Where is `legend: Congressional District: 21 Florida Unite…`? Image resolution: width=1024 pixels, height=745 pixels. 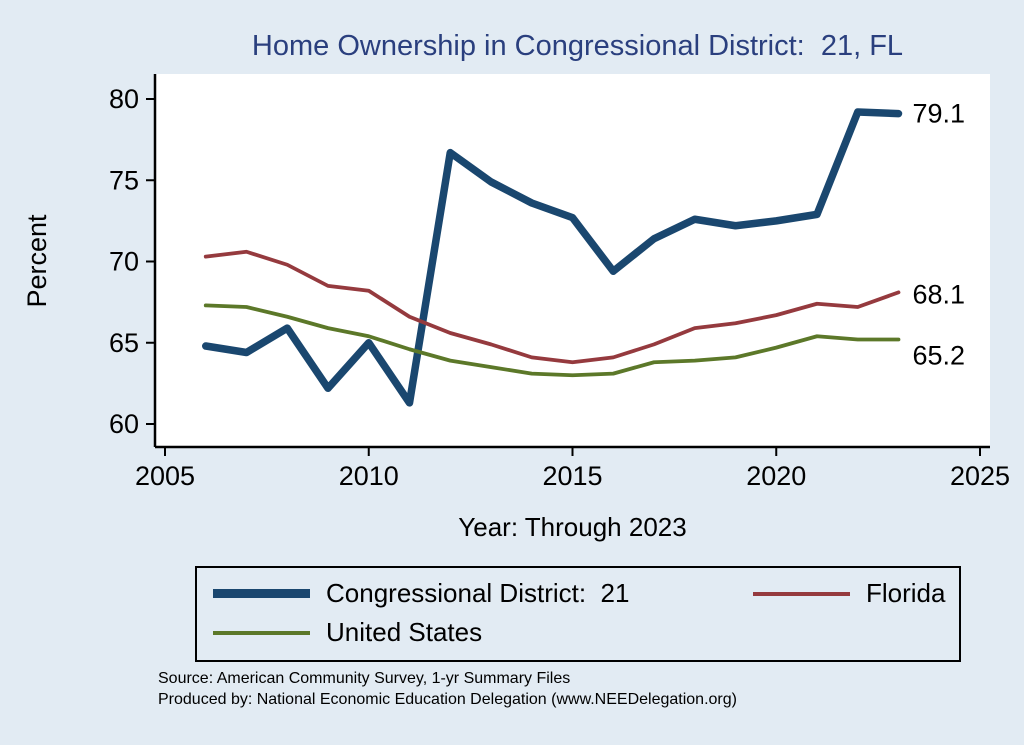 legend: Congressional District: 21 Florida Unite… is located at coordinates (578, 614).